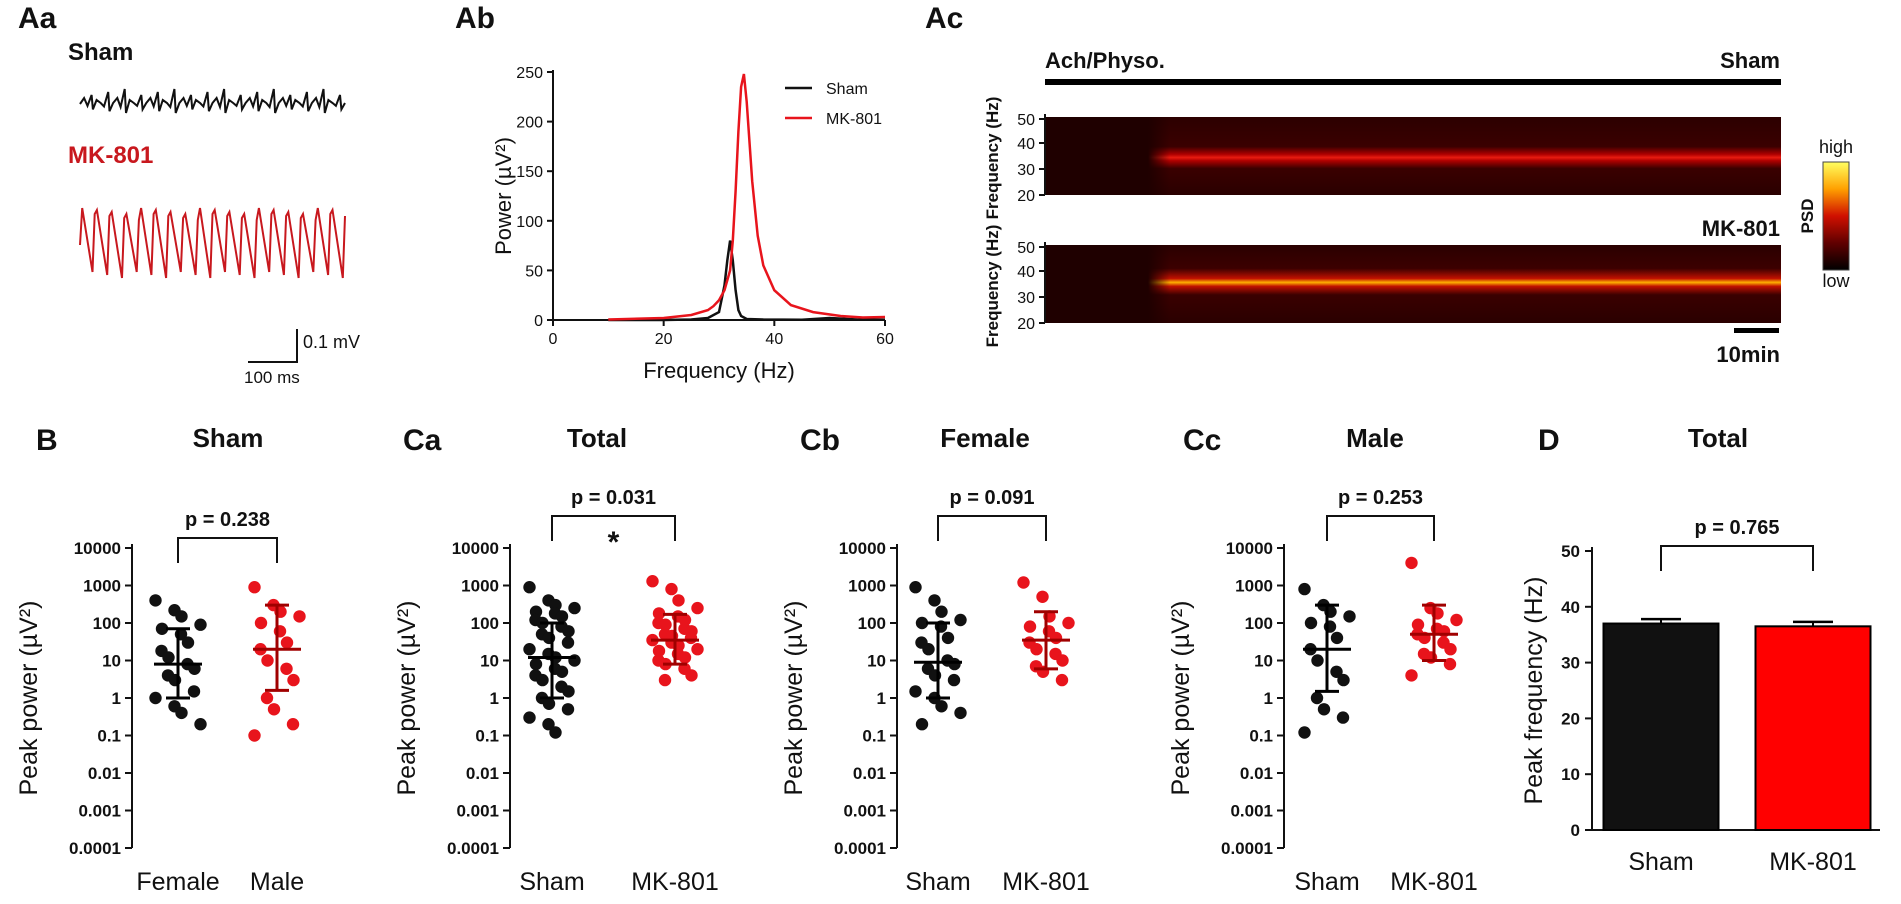  Describe the element at coordinates (538, 321) in the screenshot. I see `ab-y-tick-label: 0` at that location.